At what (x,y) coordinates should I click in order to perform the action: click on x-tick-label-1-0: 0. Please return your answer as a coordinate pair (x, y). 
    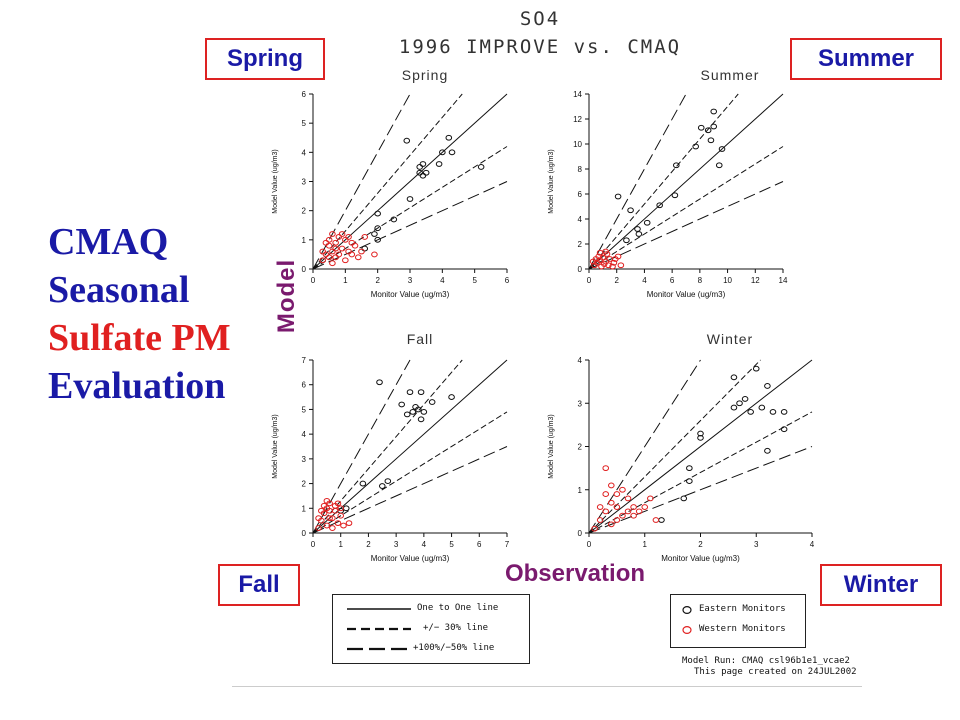
    Looking at the image, I should click on (589, 280).